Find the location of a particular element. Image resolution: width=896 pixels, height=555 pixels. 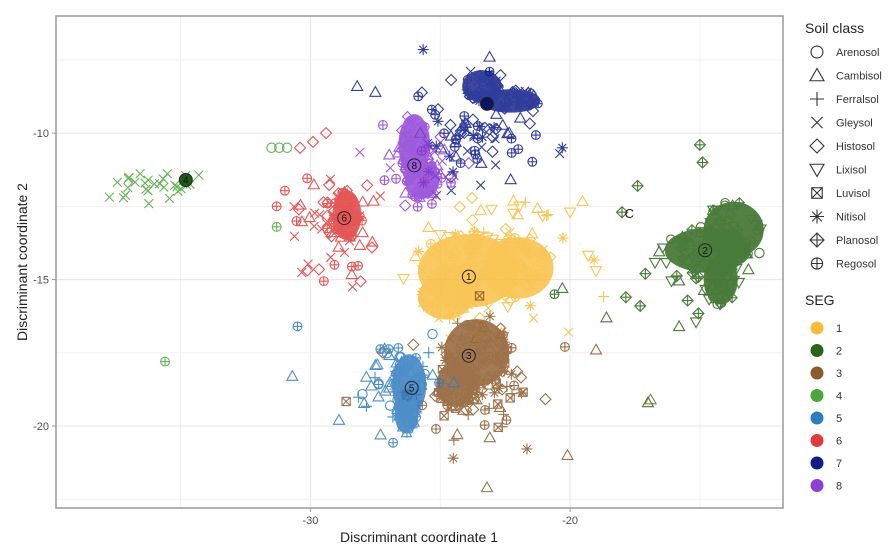

centroid-seg-4: 4 is located at coordinates (185, 180).